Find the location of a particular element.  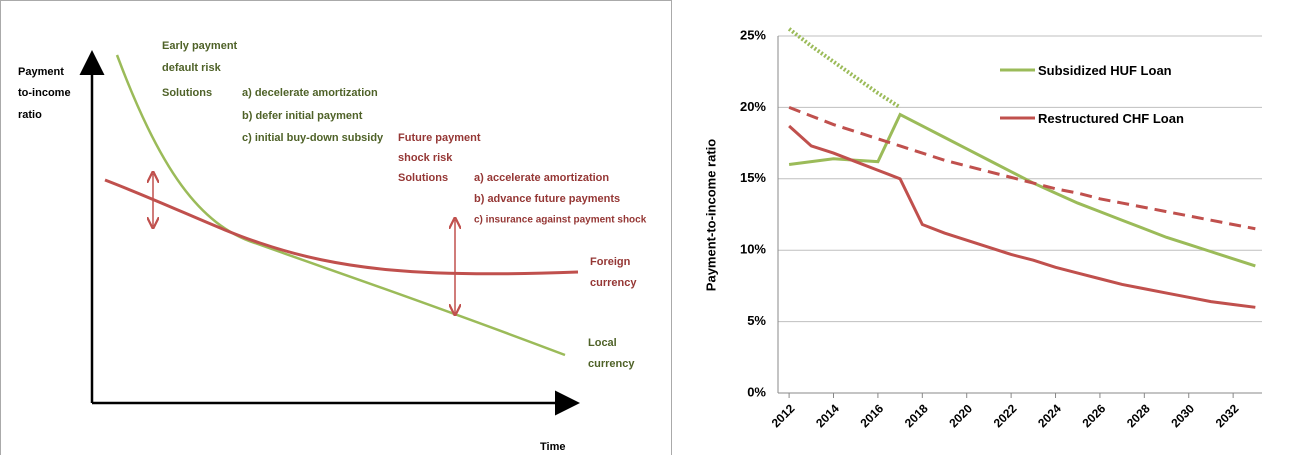

legend-item: Restructured CHF Loan is located at coordinates (1111, 118).